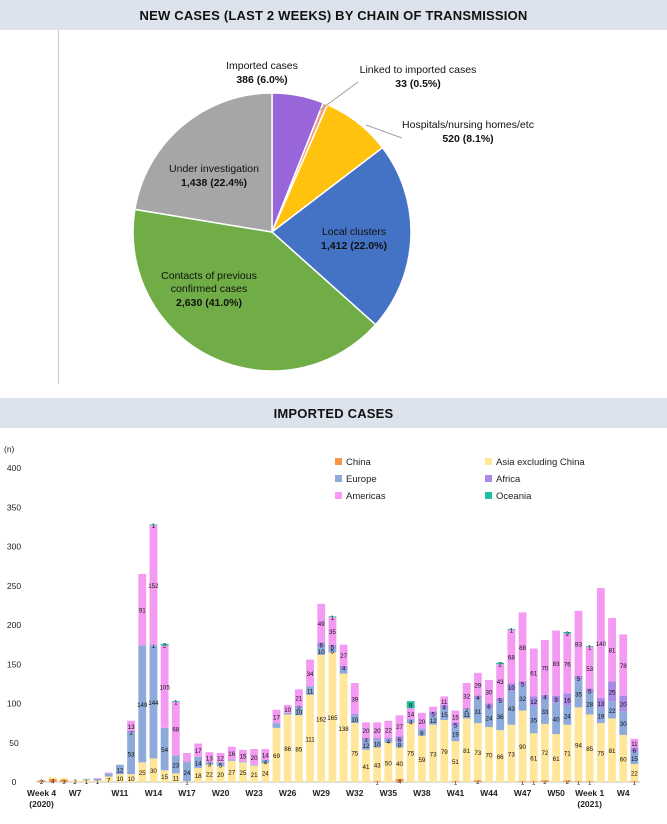  What do you see at coordinates (53, 781) in the screenshot?
I see `bar-label-china-week-2: 4` at bounding box center [53, 781].